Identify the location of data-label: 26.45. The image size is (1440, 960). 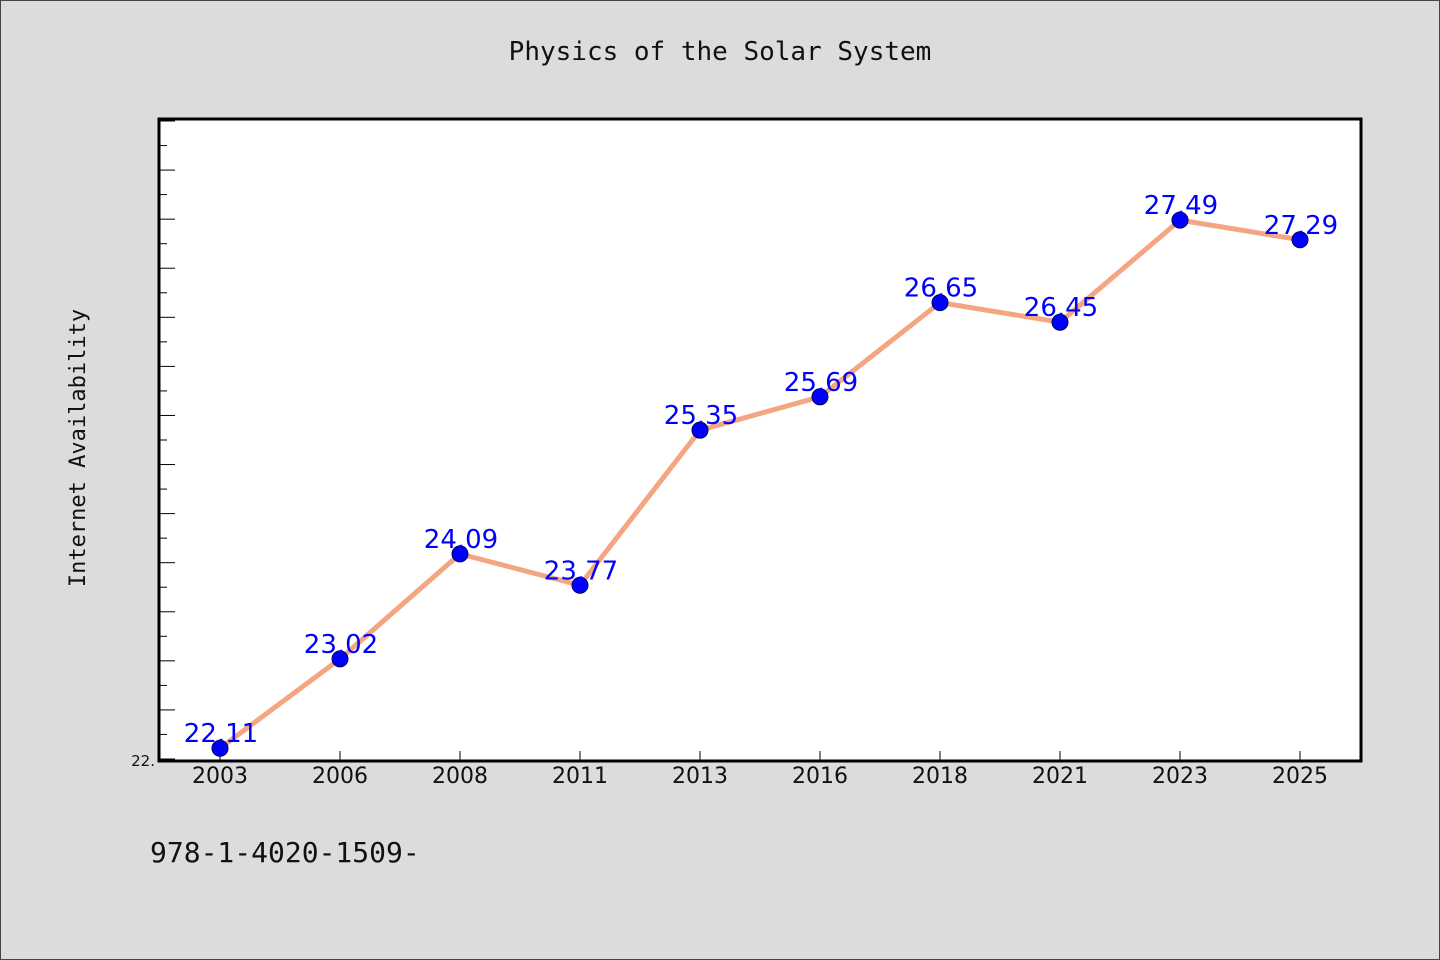
(1061, 308).